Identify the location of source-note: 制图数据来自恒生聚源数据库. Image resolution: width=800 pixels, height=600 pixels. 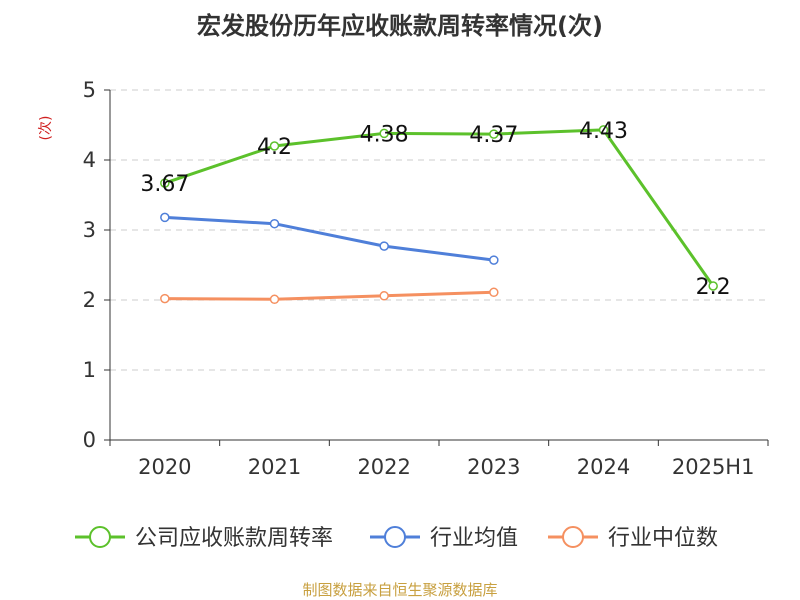
(400, 590).